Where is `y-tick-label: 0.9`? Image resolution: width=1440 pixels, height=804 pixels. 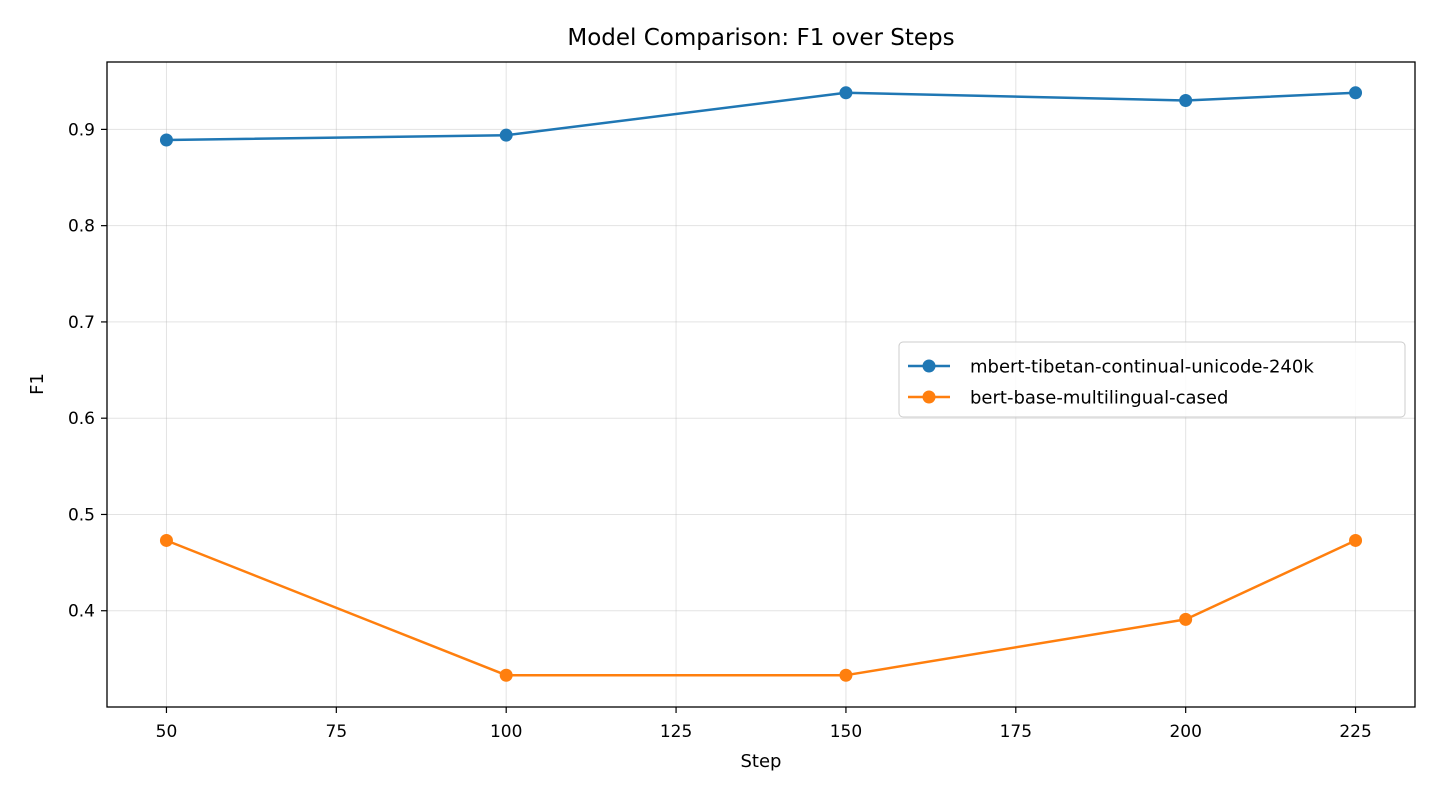 y-tick-label: 0.9 is located at coordinates (81, 130).